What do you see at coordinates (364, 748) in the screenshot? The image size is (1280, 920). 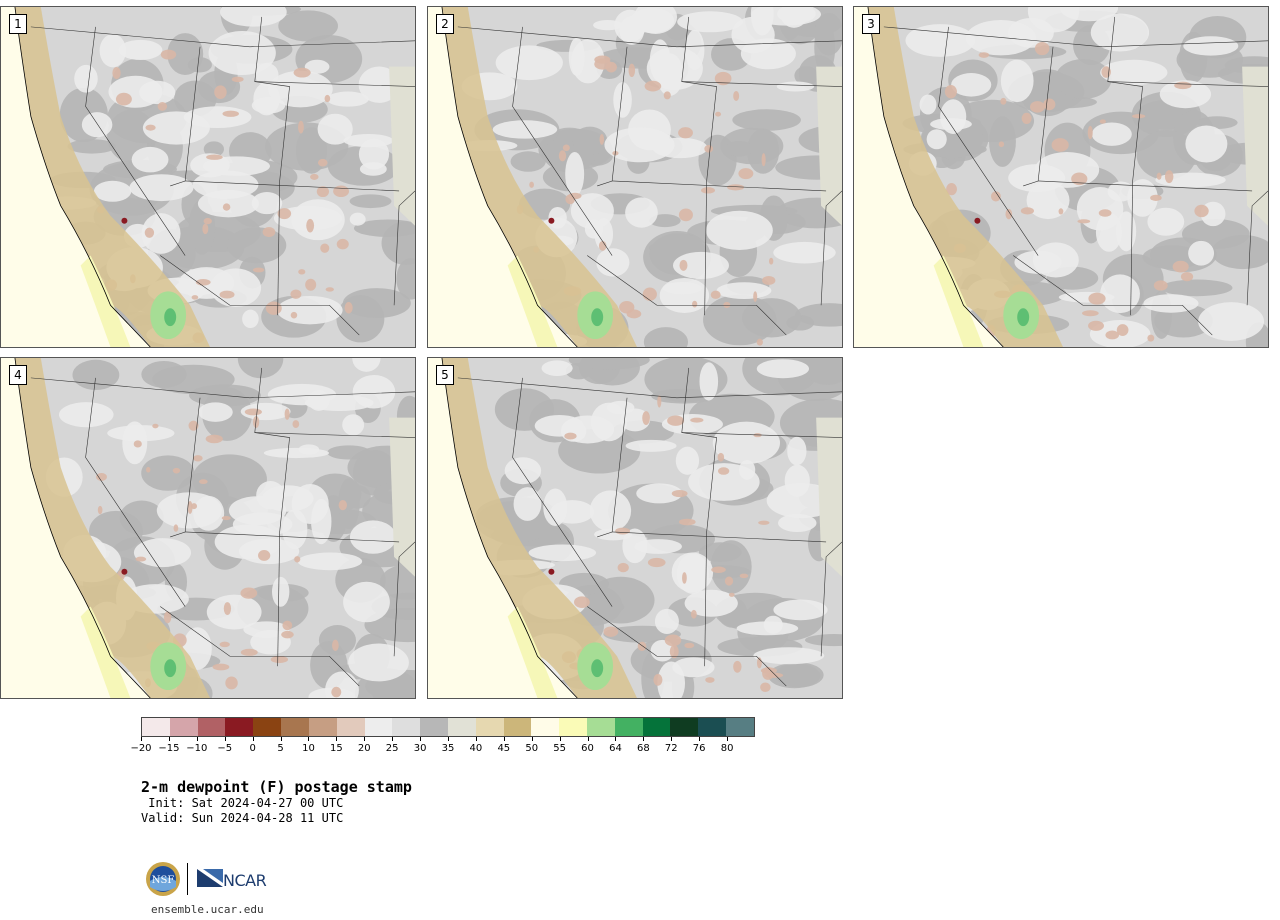 I see `colorbar-tick-label: 20` at bounding box center [364, 748].